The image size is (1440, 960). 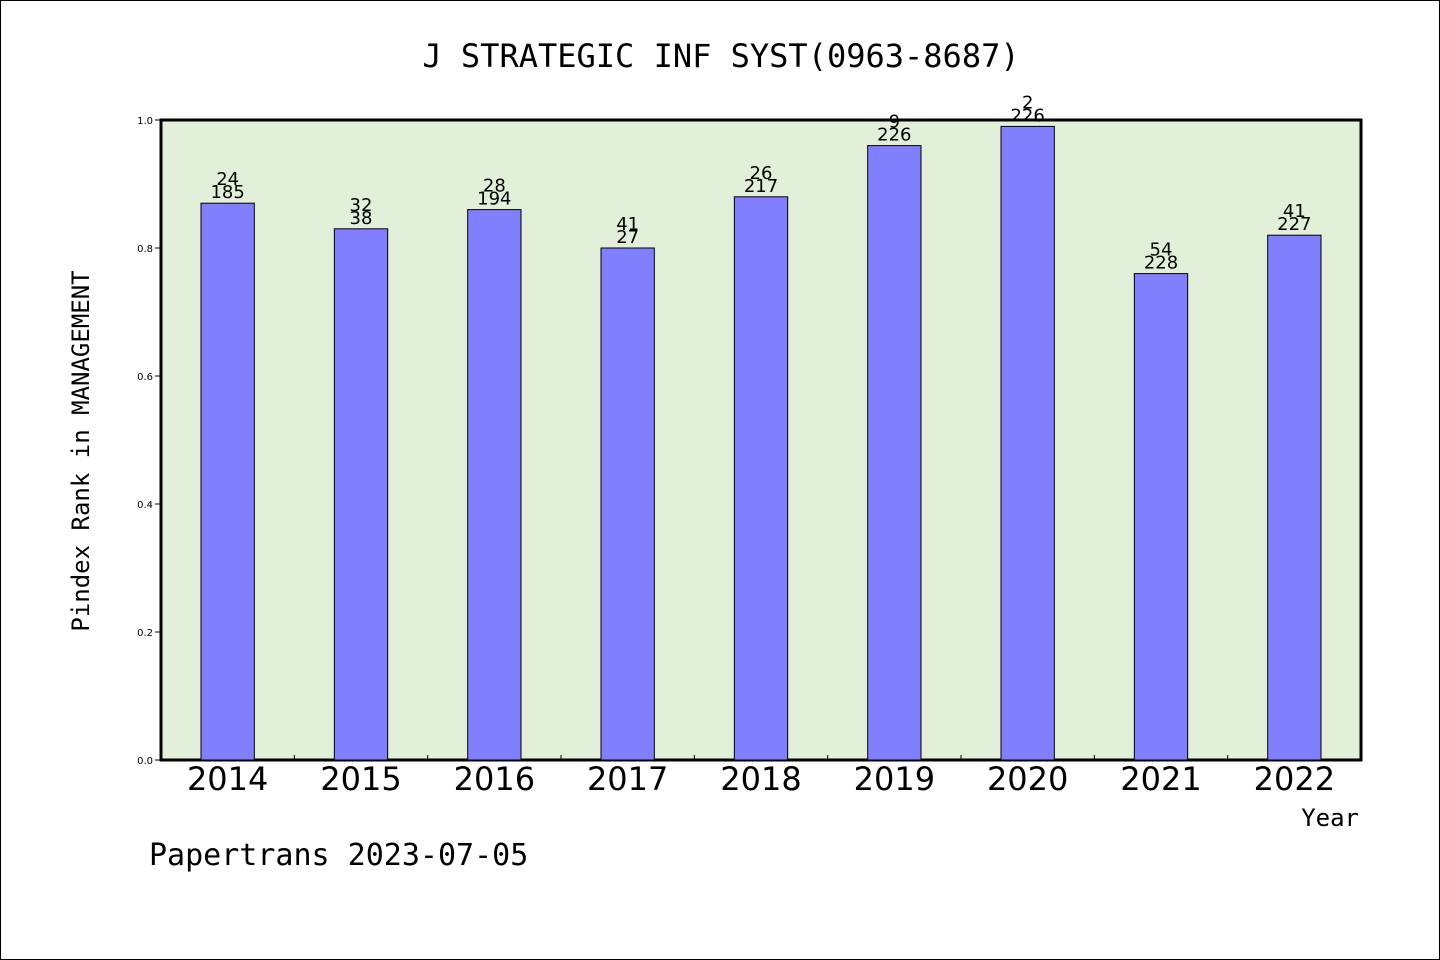 I want to click on bar-label-top: 32, so click(x=361, y=205).